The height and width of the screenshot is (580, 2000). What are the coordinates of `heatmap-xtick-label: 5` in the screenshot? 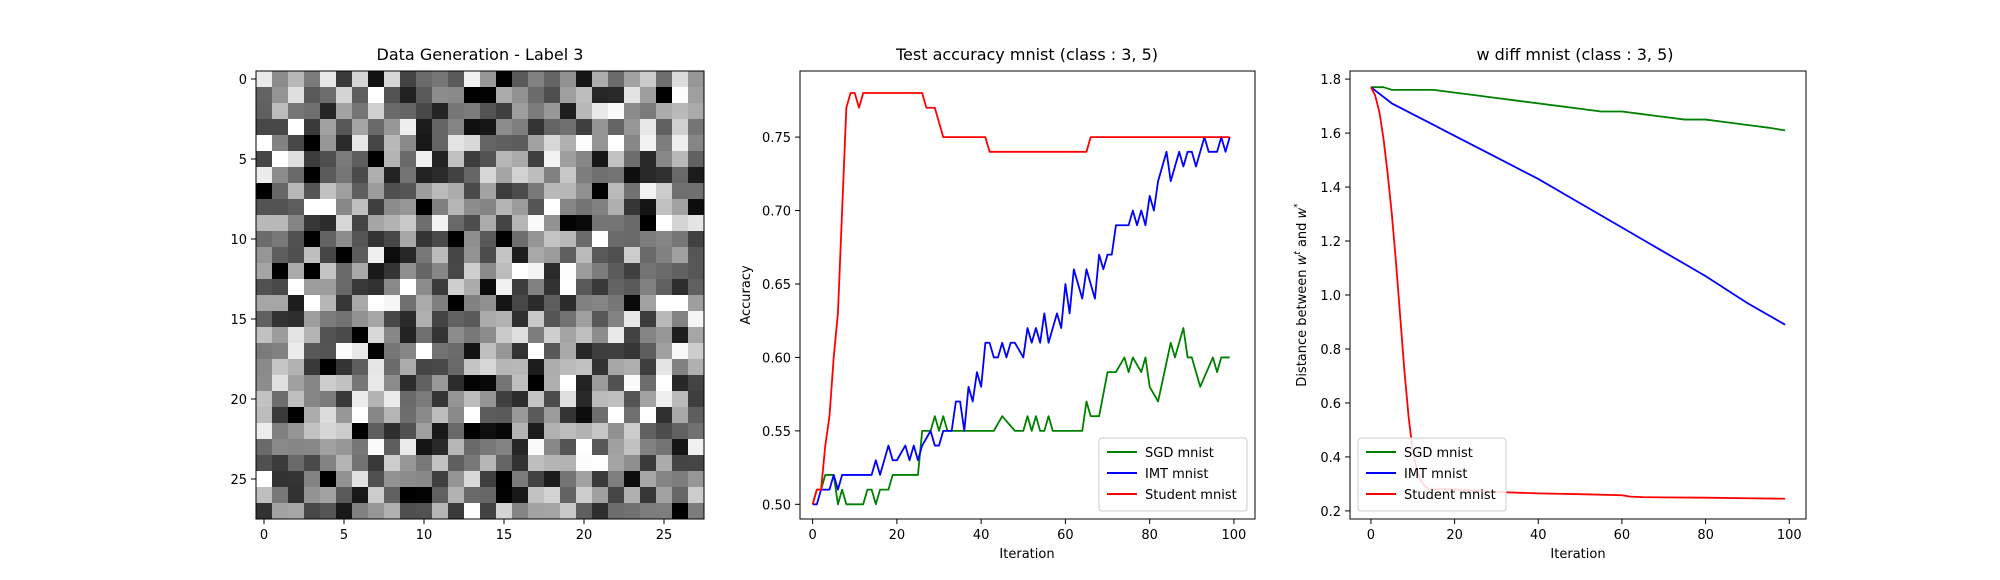 It's located at (344, 535).